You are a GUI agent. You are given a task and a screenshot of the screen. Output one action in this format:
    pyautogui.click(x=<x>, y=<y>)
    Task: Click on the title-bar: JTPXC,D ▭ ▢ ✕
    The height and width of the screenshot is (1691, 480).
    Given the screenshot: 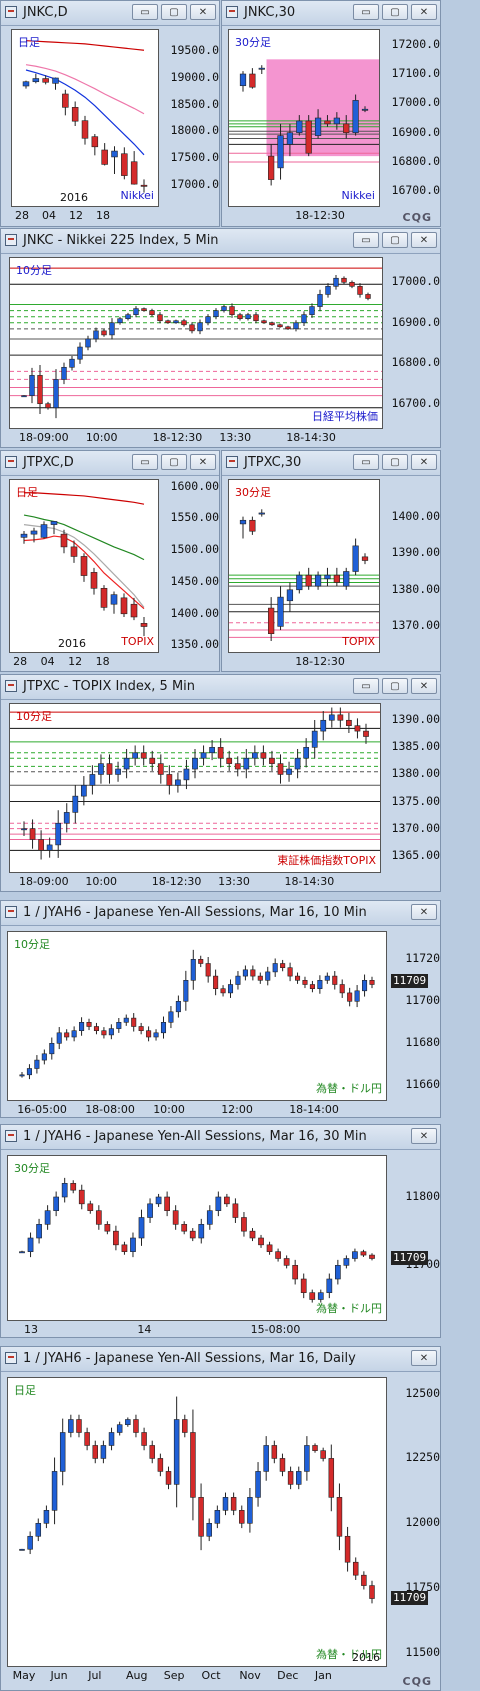 What is the action you would take?
    pyautogui.click(x=110, y=463)
    